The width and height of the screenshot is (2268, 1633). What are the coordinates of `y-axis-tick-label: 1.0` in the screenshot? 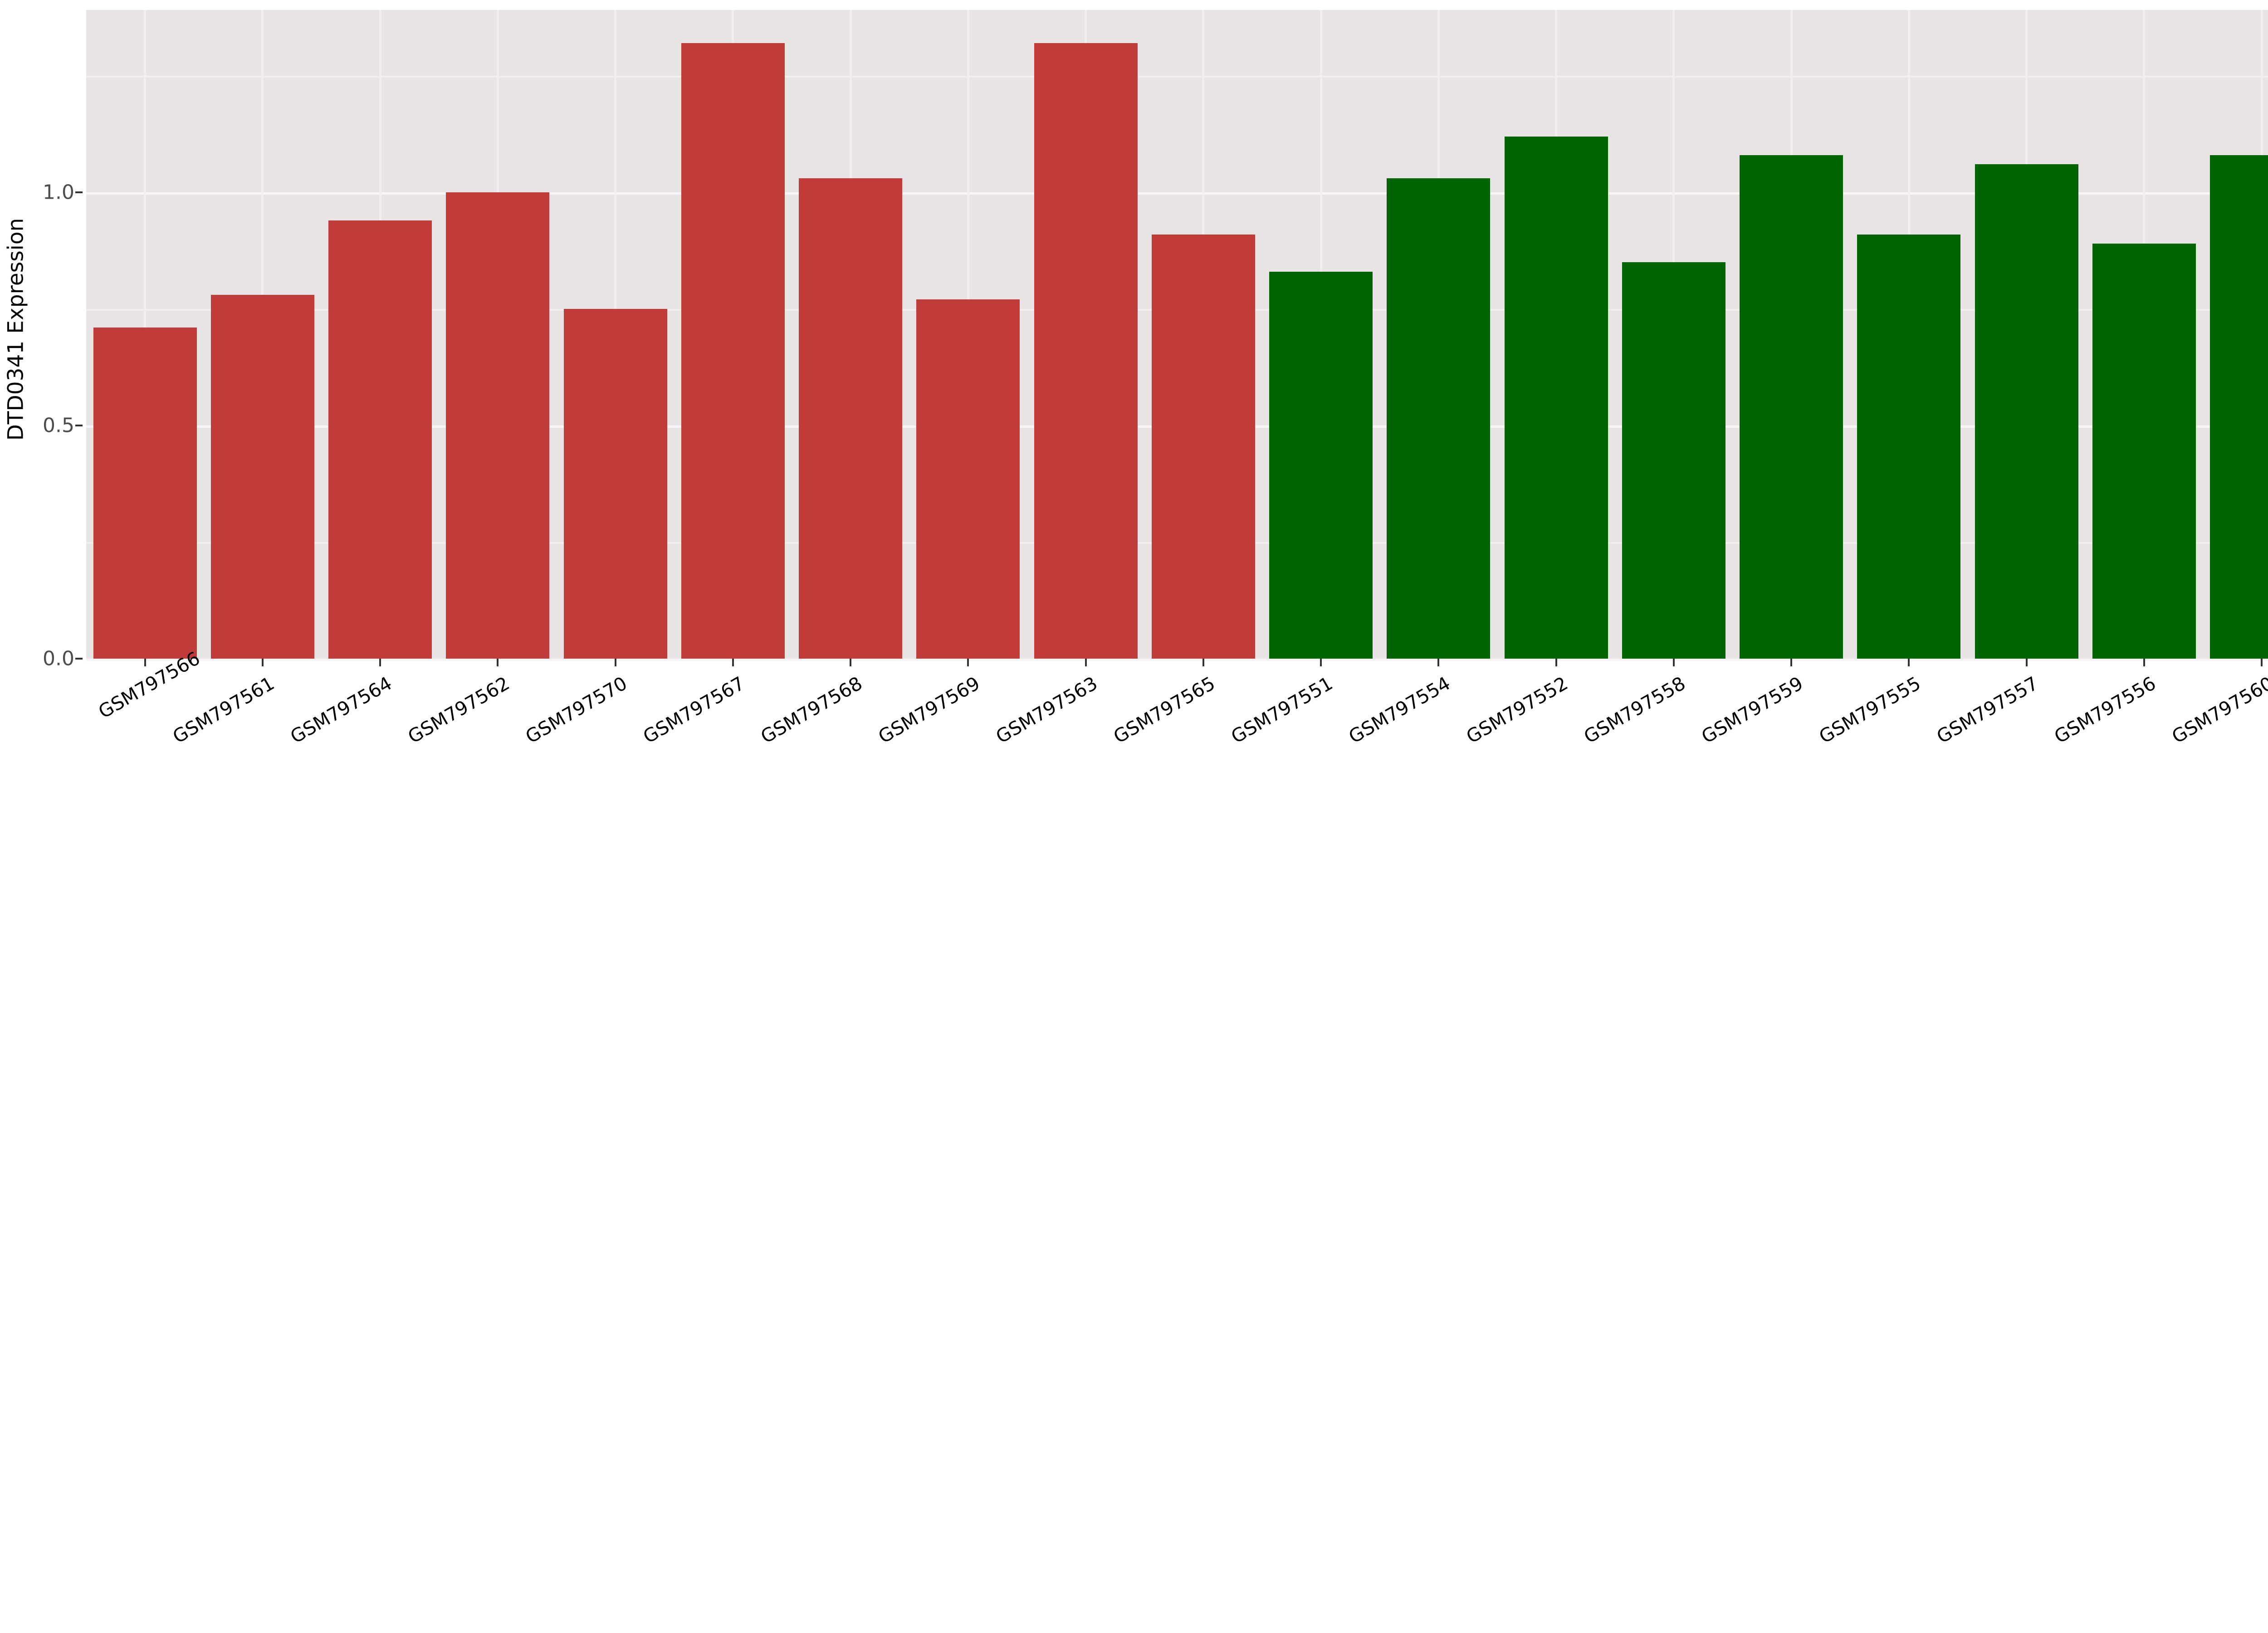 It's located at (59, 192).